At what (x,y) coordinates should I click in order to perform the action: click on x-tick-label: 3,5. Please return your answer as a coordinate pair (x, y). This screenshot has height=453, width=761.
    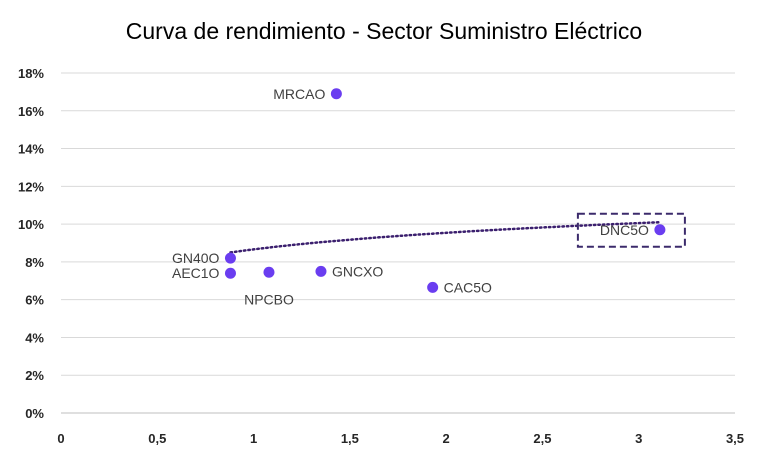
    Looking at the image, I should click on (735, 438).